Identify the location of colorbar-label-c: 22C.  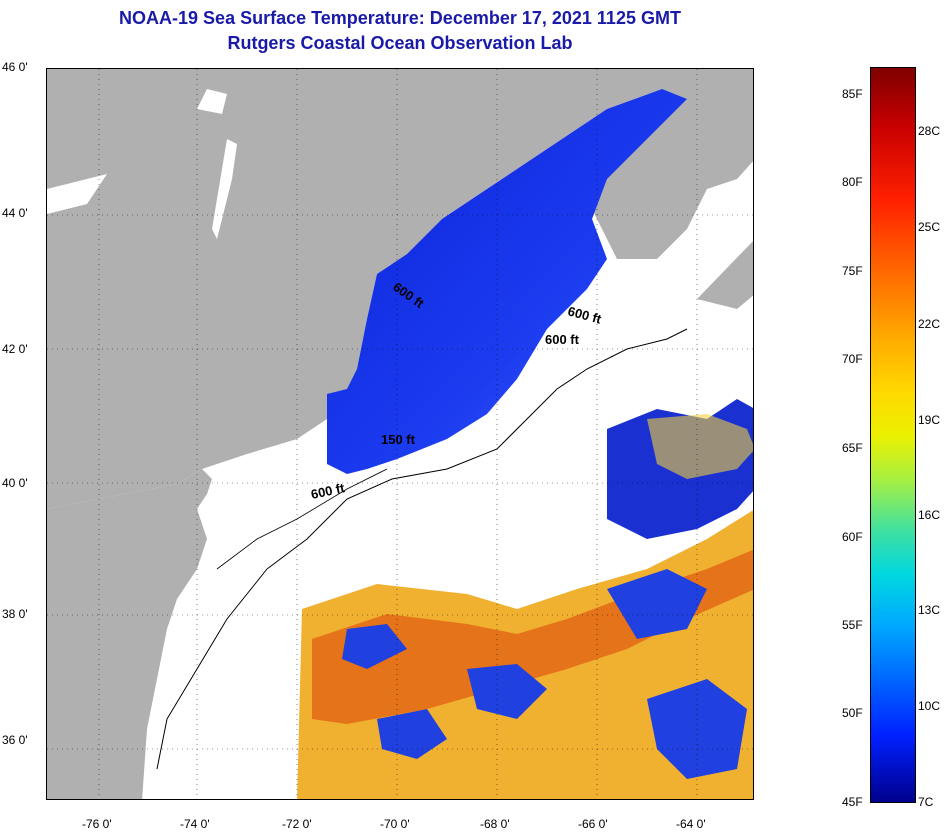
(929, 324).